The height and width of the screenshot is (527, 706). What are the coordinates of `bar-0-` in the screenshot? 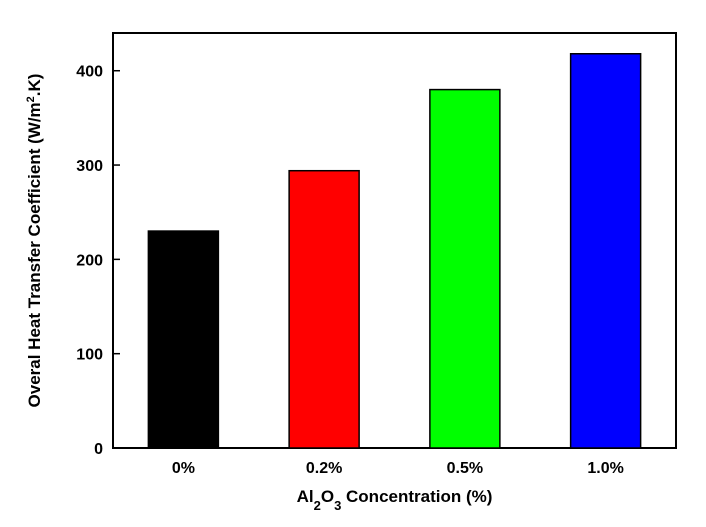 It's located at (183, 339).